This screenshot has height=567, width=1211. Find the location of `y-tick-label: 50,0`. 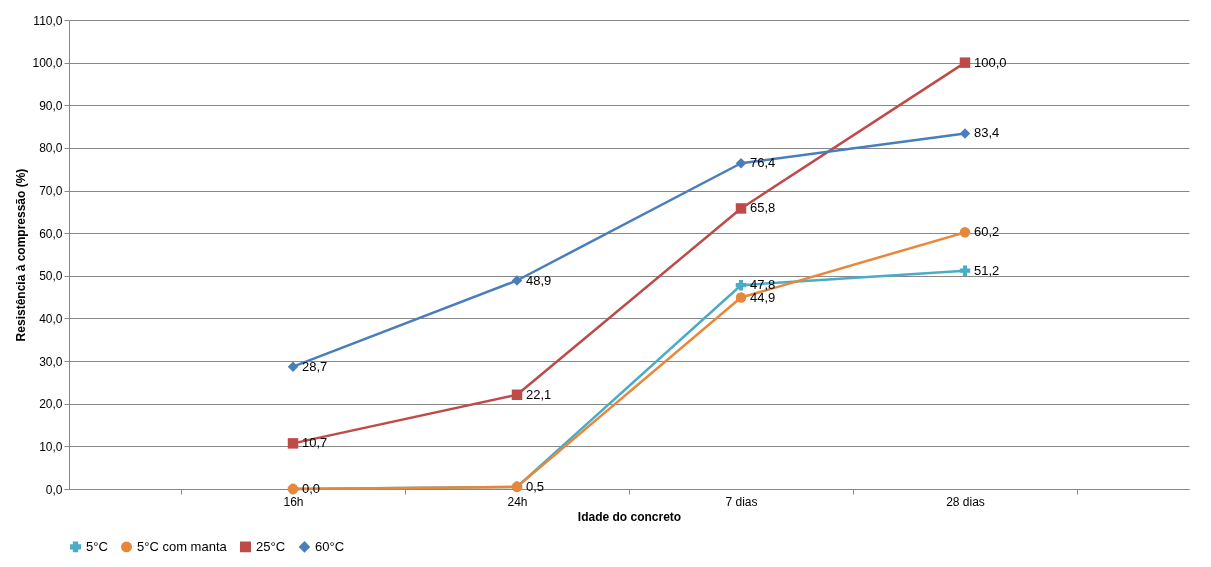

y-tick-label: 50,0 is located at coordinates (51, 276).